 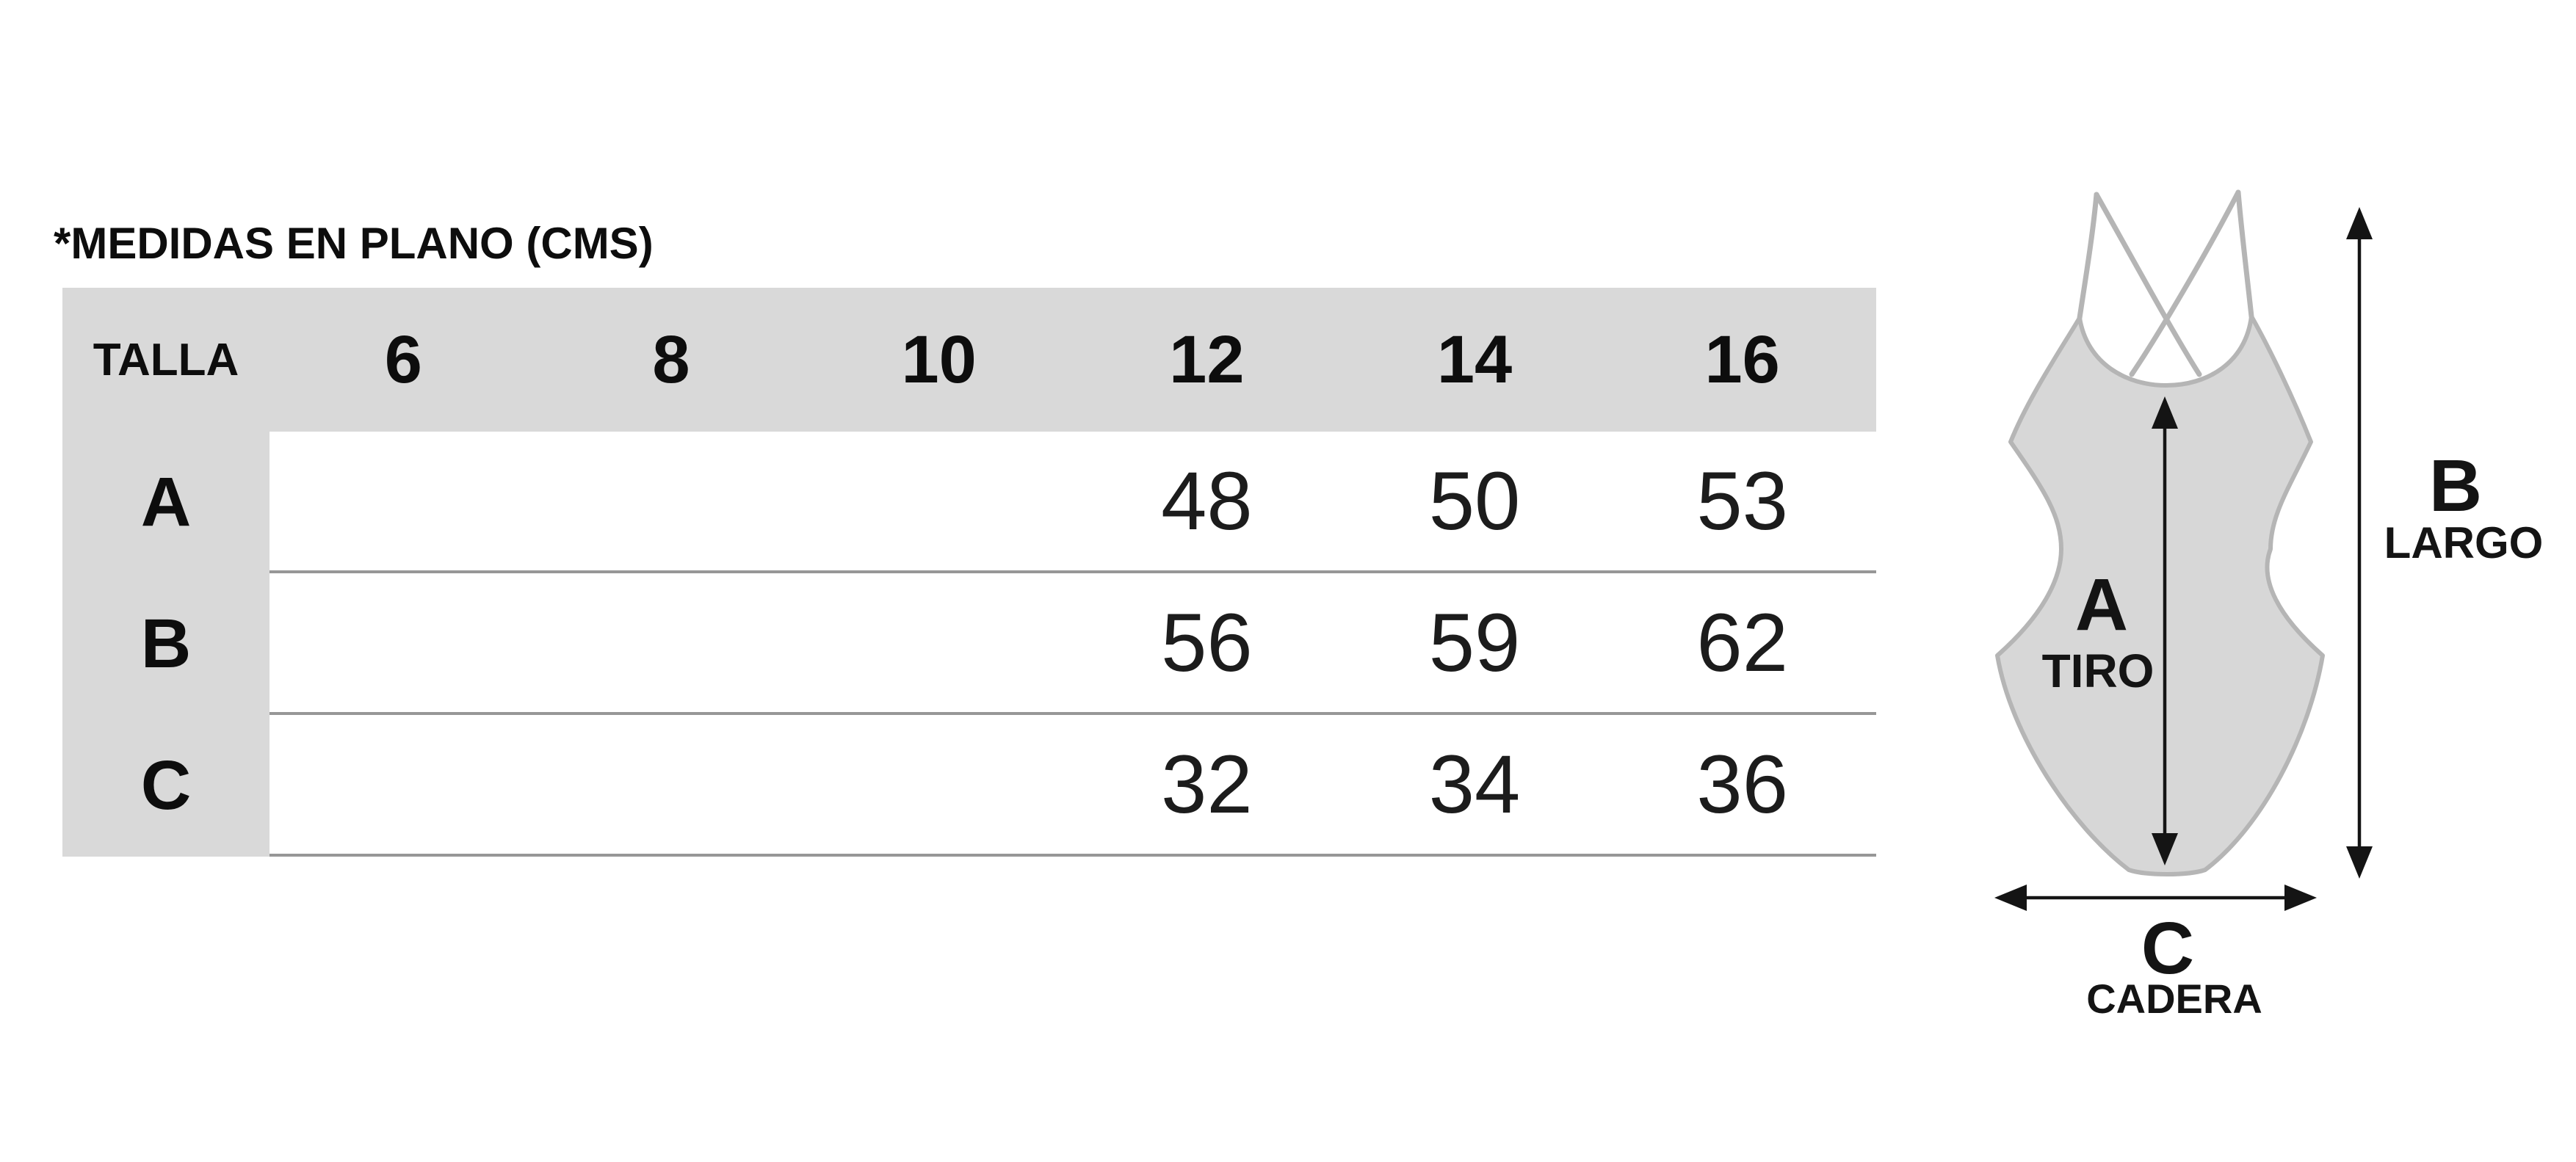 What do you see at coordinates (166, 359) in the screenshot?
I see `header-cell-talla: TALLA` at bounding box center [166, 359].